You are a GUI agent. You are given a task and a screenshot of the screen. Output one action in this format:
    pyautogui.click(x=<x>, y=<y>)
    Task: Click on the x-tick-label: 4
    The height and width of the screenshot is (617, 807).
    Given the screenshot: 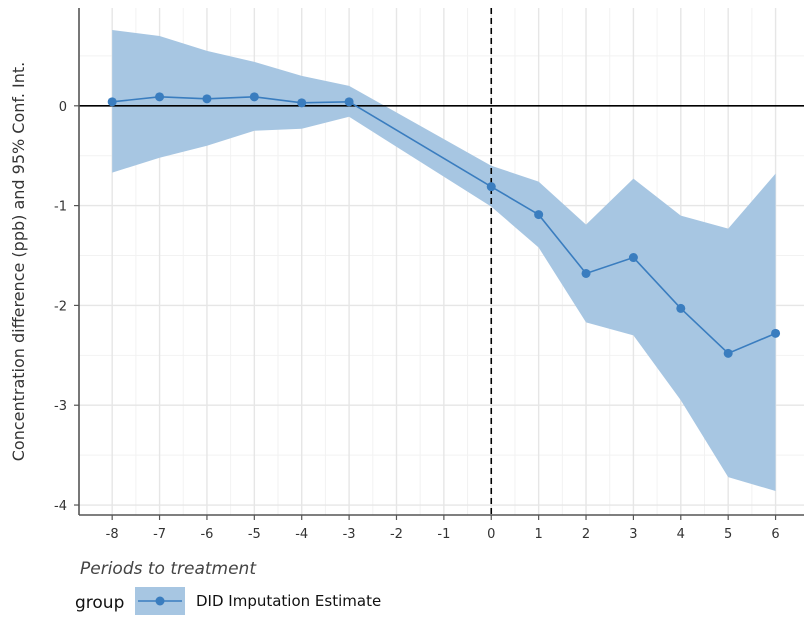 What is the action you would take?
    pyautogui.click(x=681, y=534)
    